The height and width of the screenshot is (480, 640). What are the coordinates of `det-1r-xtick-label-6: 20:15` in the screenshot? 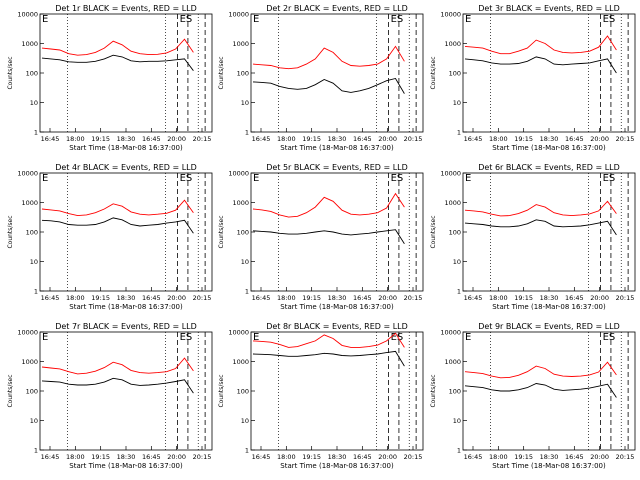 It's located at (202, 139).